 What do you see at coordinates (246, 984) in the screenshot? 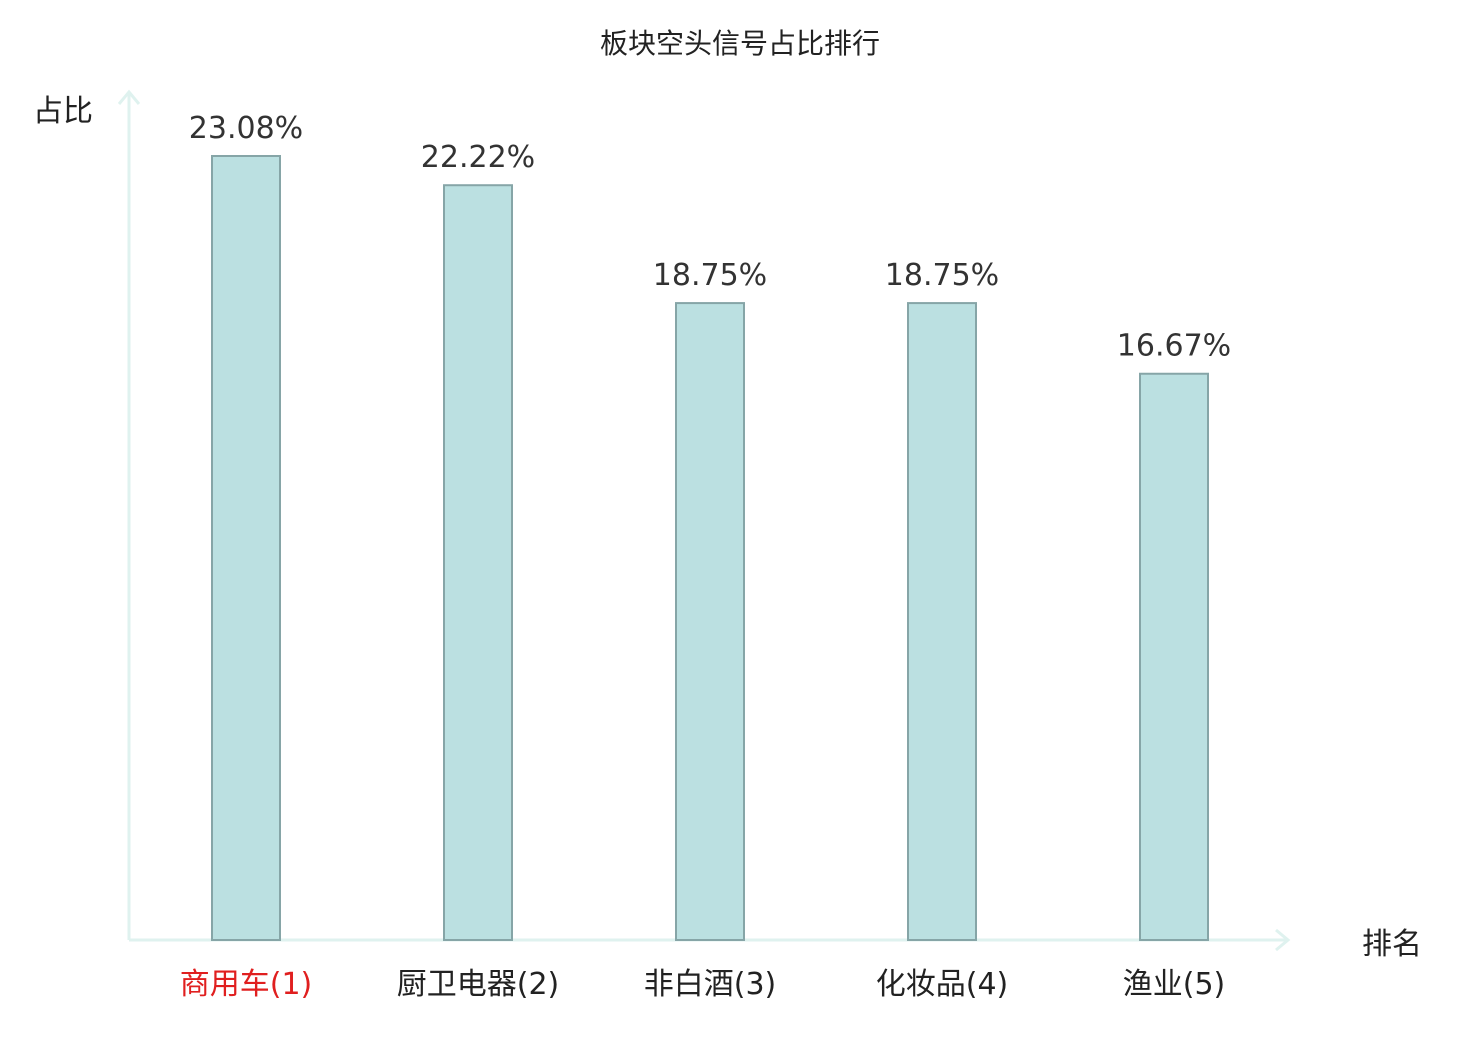
I see `category-tick-label: 商用车(1)` at bounding box center [246, 984].